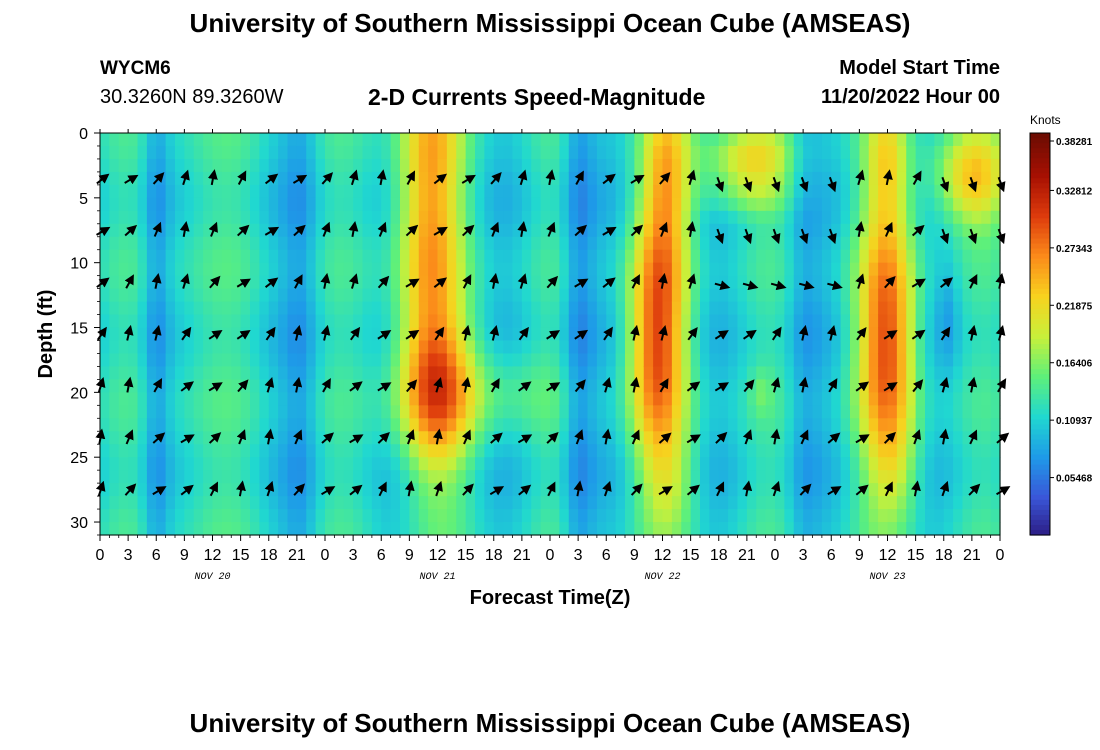 The image size is (1100, 750). Describe the element at coordinates (803, 555) in the screenshot. I see `x-tick-label: 3` at that location.